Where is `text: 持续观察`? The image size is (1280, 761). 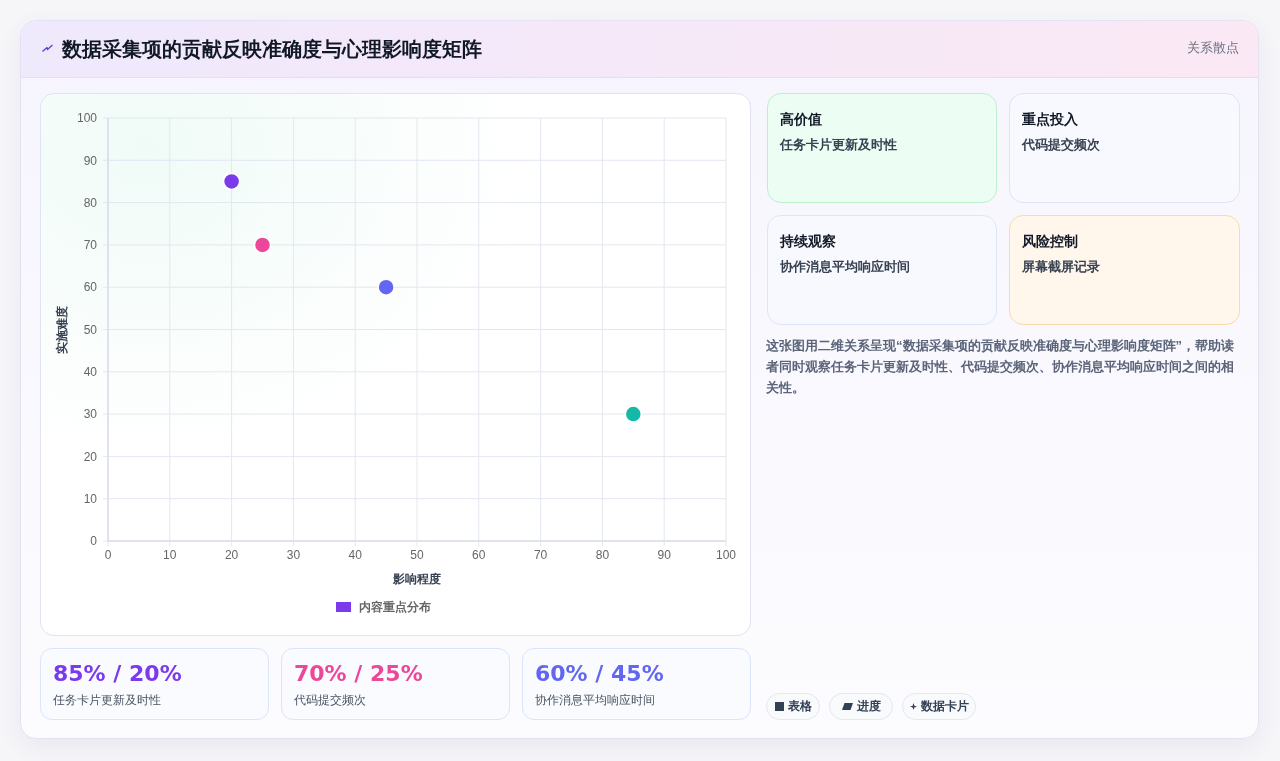 text: 持续观察 is located at coordinates (808, 241).